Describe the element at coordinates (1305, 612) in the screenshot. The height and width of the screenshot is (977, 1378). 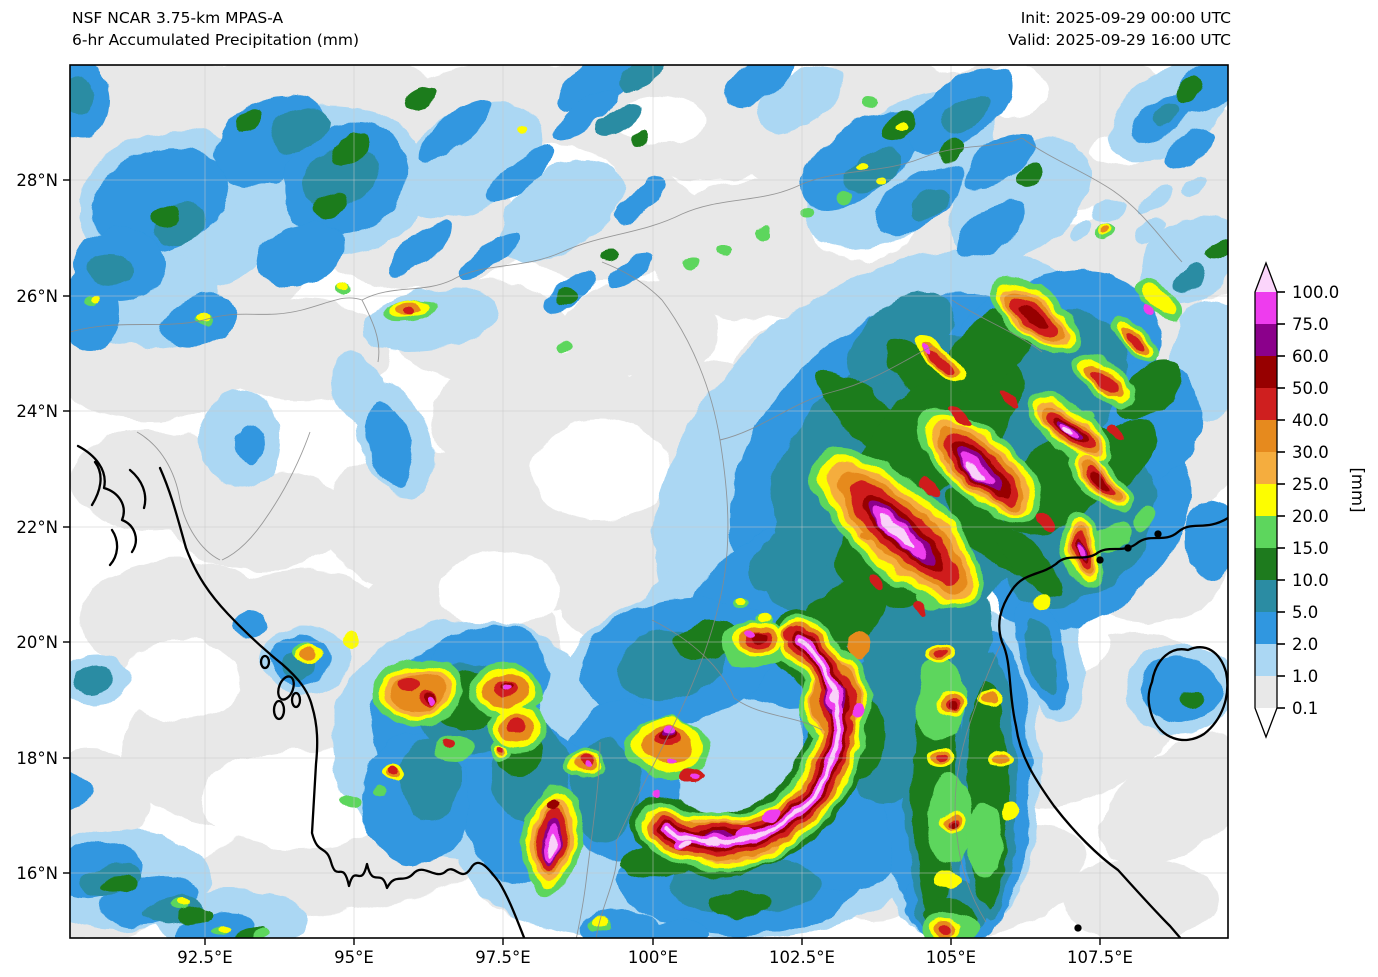
I see `colorbar-tick-label: 5.0` at that location.